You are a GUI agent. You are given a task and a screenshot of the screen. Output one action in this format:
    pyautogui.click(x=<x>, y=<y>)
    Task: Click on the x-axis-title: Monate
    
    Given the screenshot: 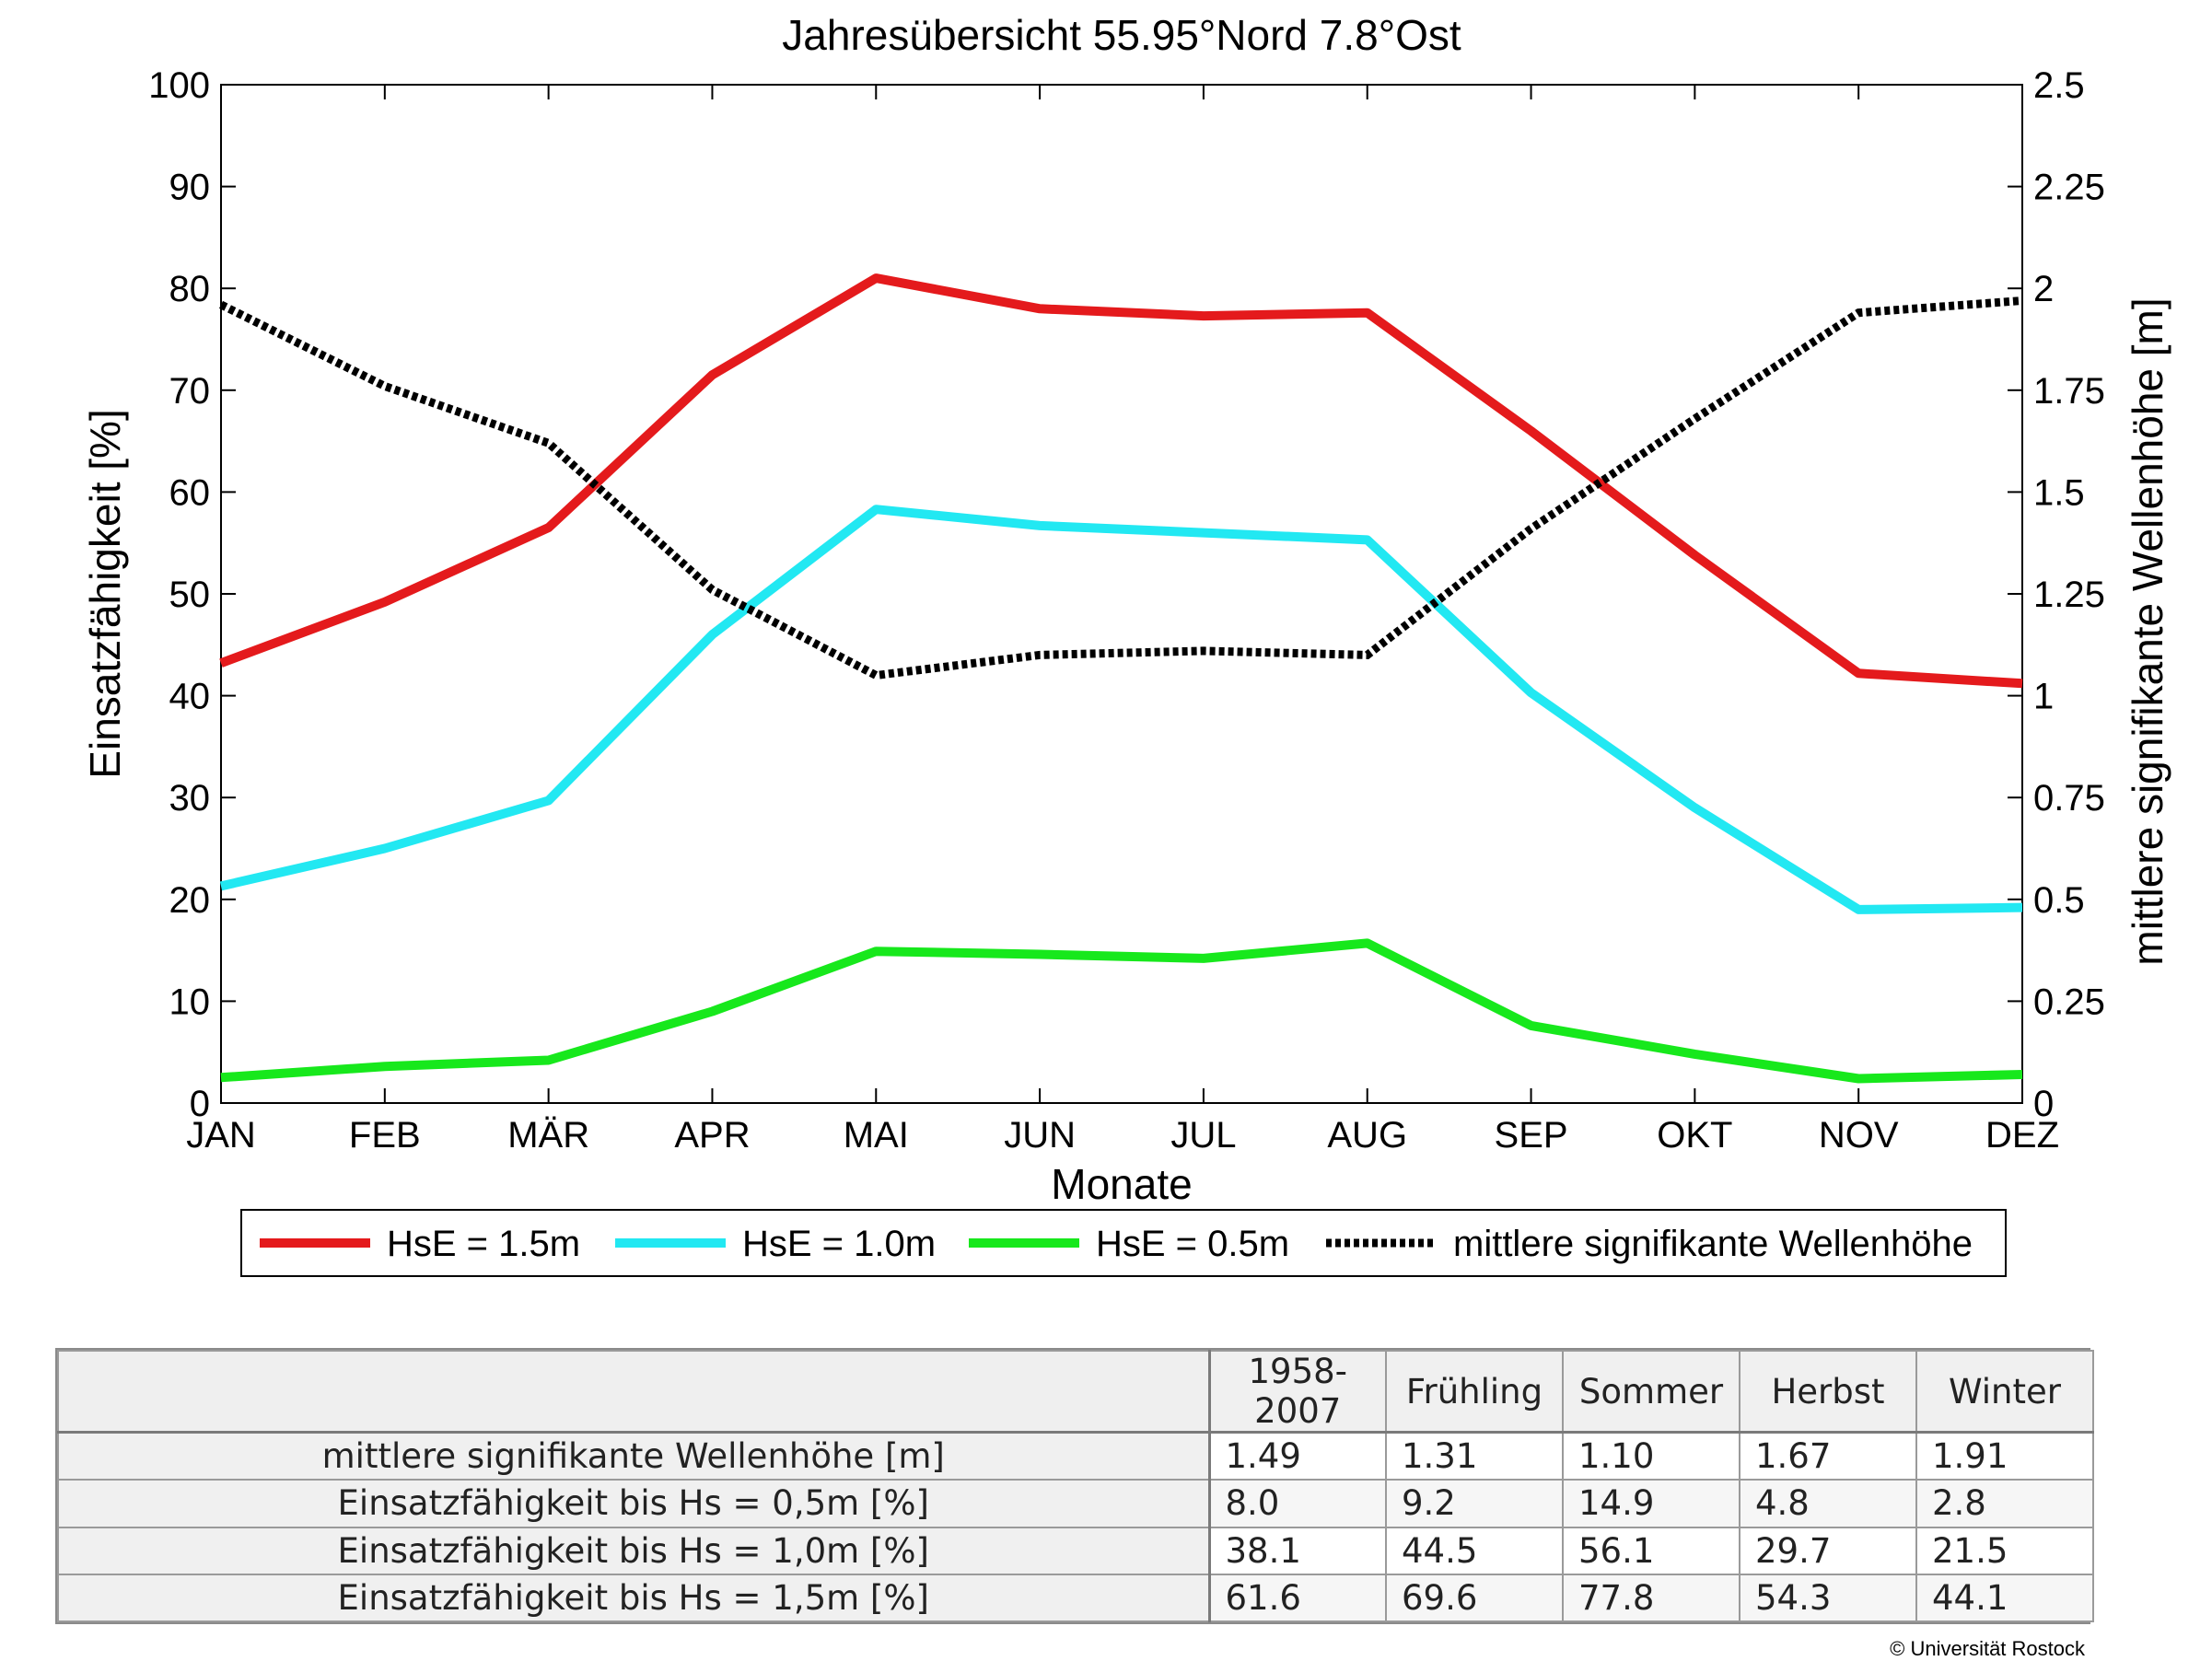 What is the action you would take?
    pyautogui.click(x=1122, y=1184)
    